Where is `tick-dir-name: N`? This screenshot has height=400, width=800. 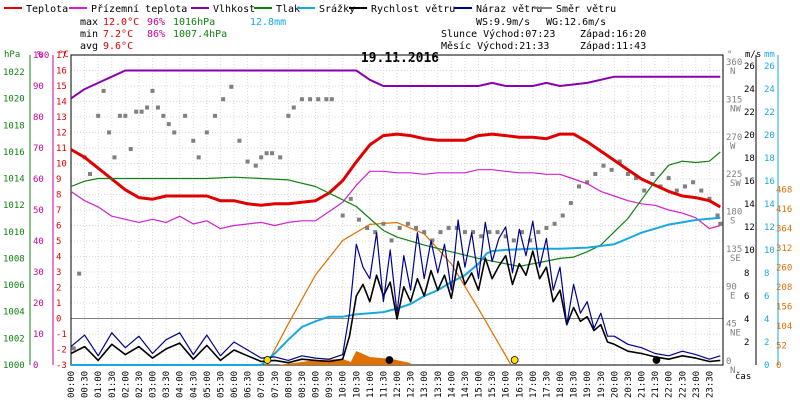 tick-dir-name: N is located at coordinates (732, 371).